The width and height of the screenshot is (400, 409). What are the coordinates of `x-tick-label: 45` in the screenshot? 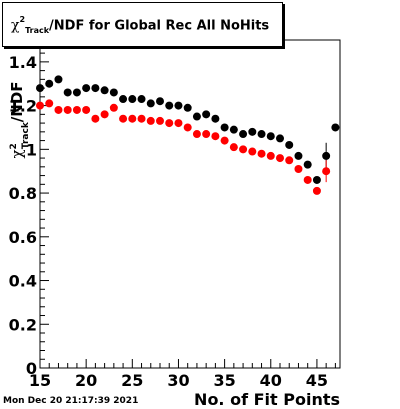 It's located at (317, 380).